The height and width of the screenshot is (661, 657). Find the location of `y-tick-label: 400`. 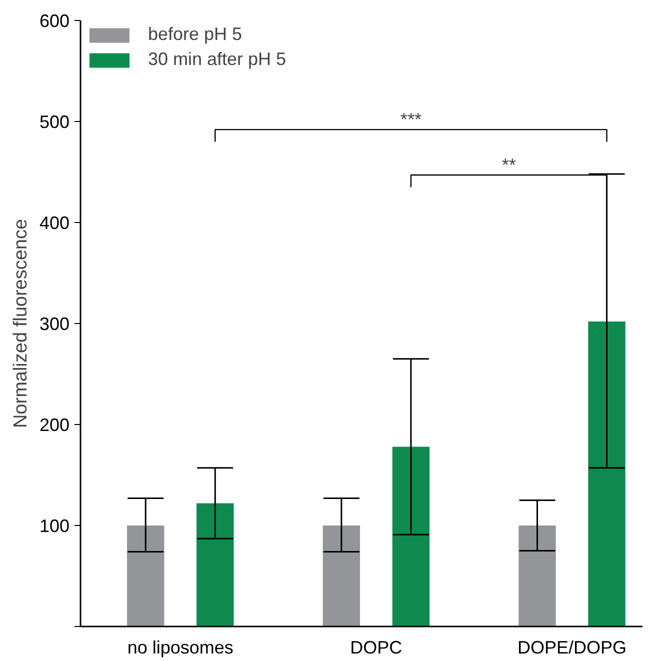

y-tick-label: 400 is located at coordinates (54, 223).